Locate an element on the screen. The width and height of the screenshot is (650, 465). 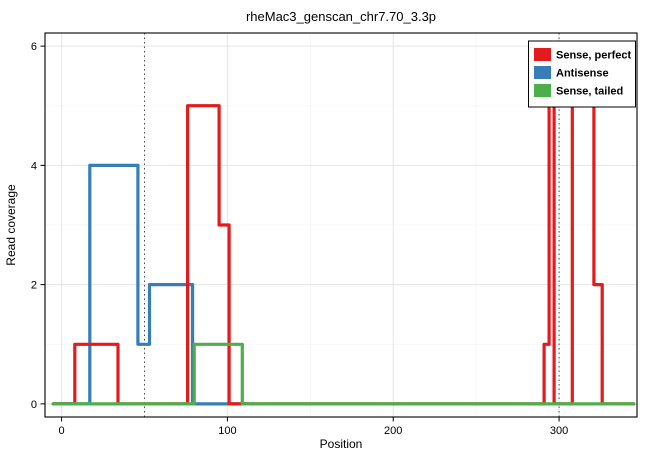
legend-label-antisense: Antisense is located at coordinates (582, 74).